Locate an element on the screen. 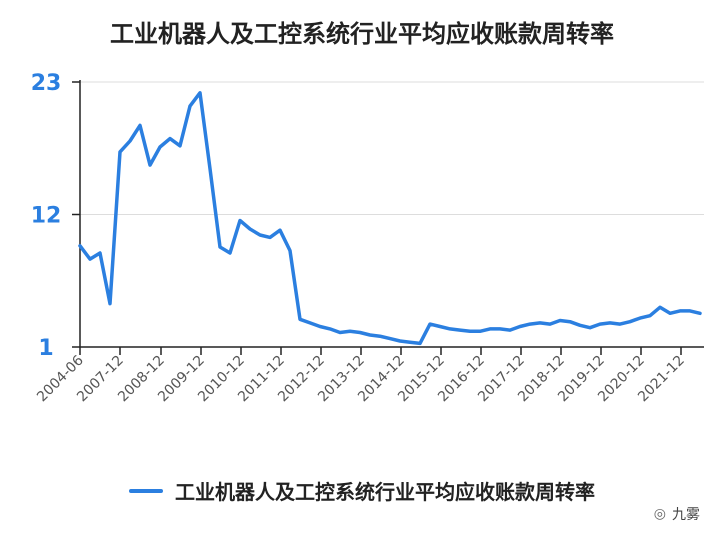 This screenshot has height=540, width=724. legend: 工业机器人及工控系统行业平均应收账款周转率 is located at coordinates (362, 490).